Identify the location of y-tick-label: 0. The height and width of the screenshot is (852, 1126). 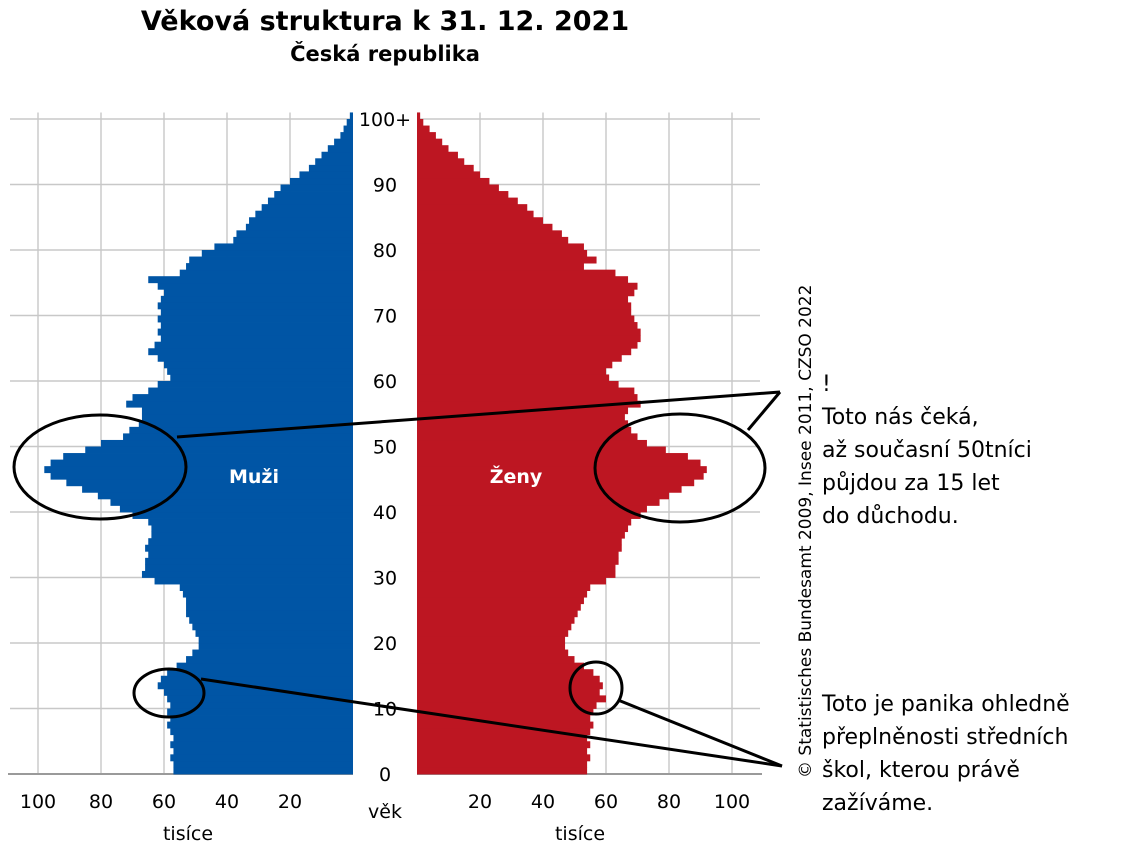
(385, 775).